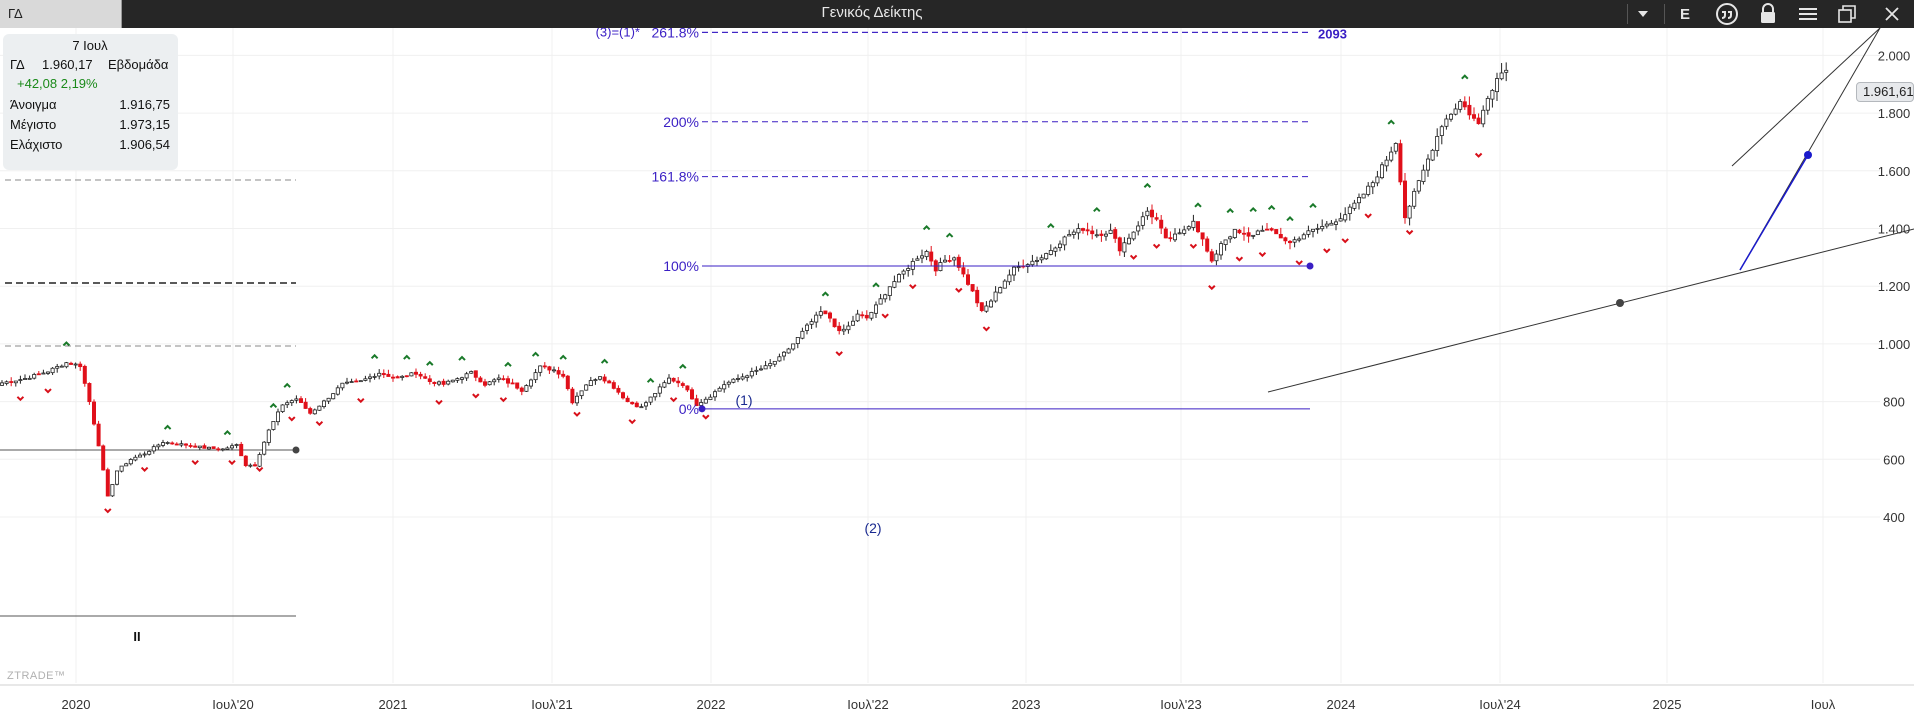  Describe the element at coordinates (551, 704) in the screenshot. I see `x-tick-label: Ιουλ'21` at that location.